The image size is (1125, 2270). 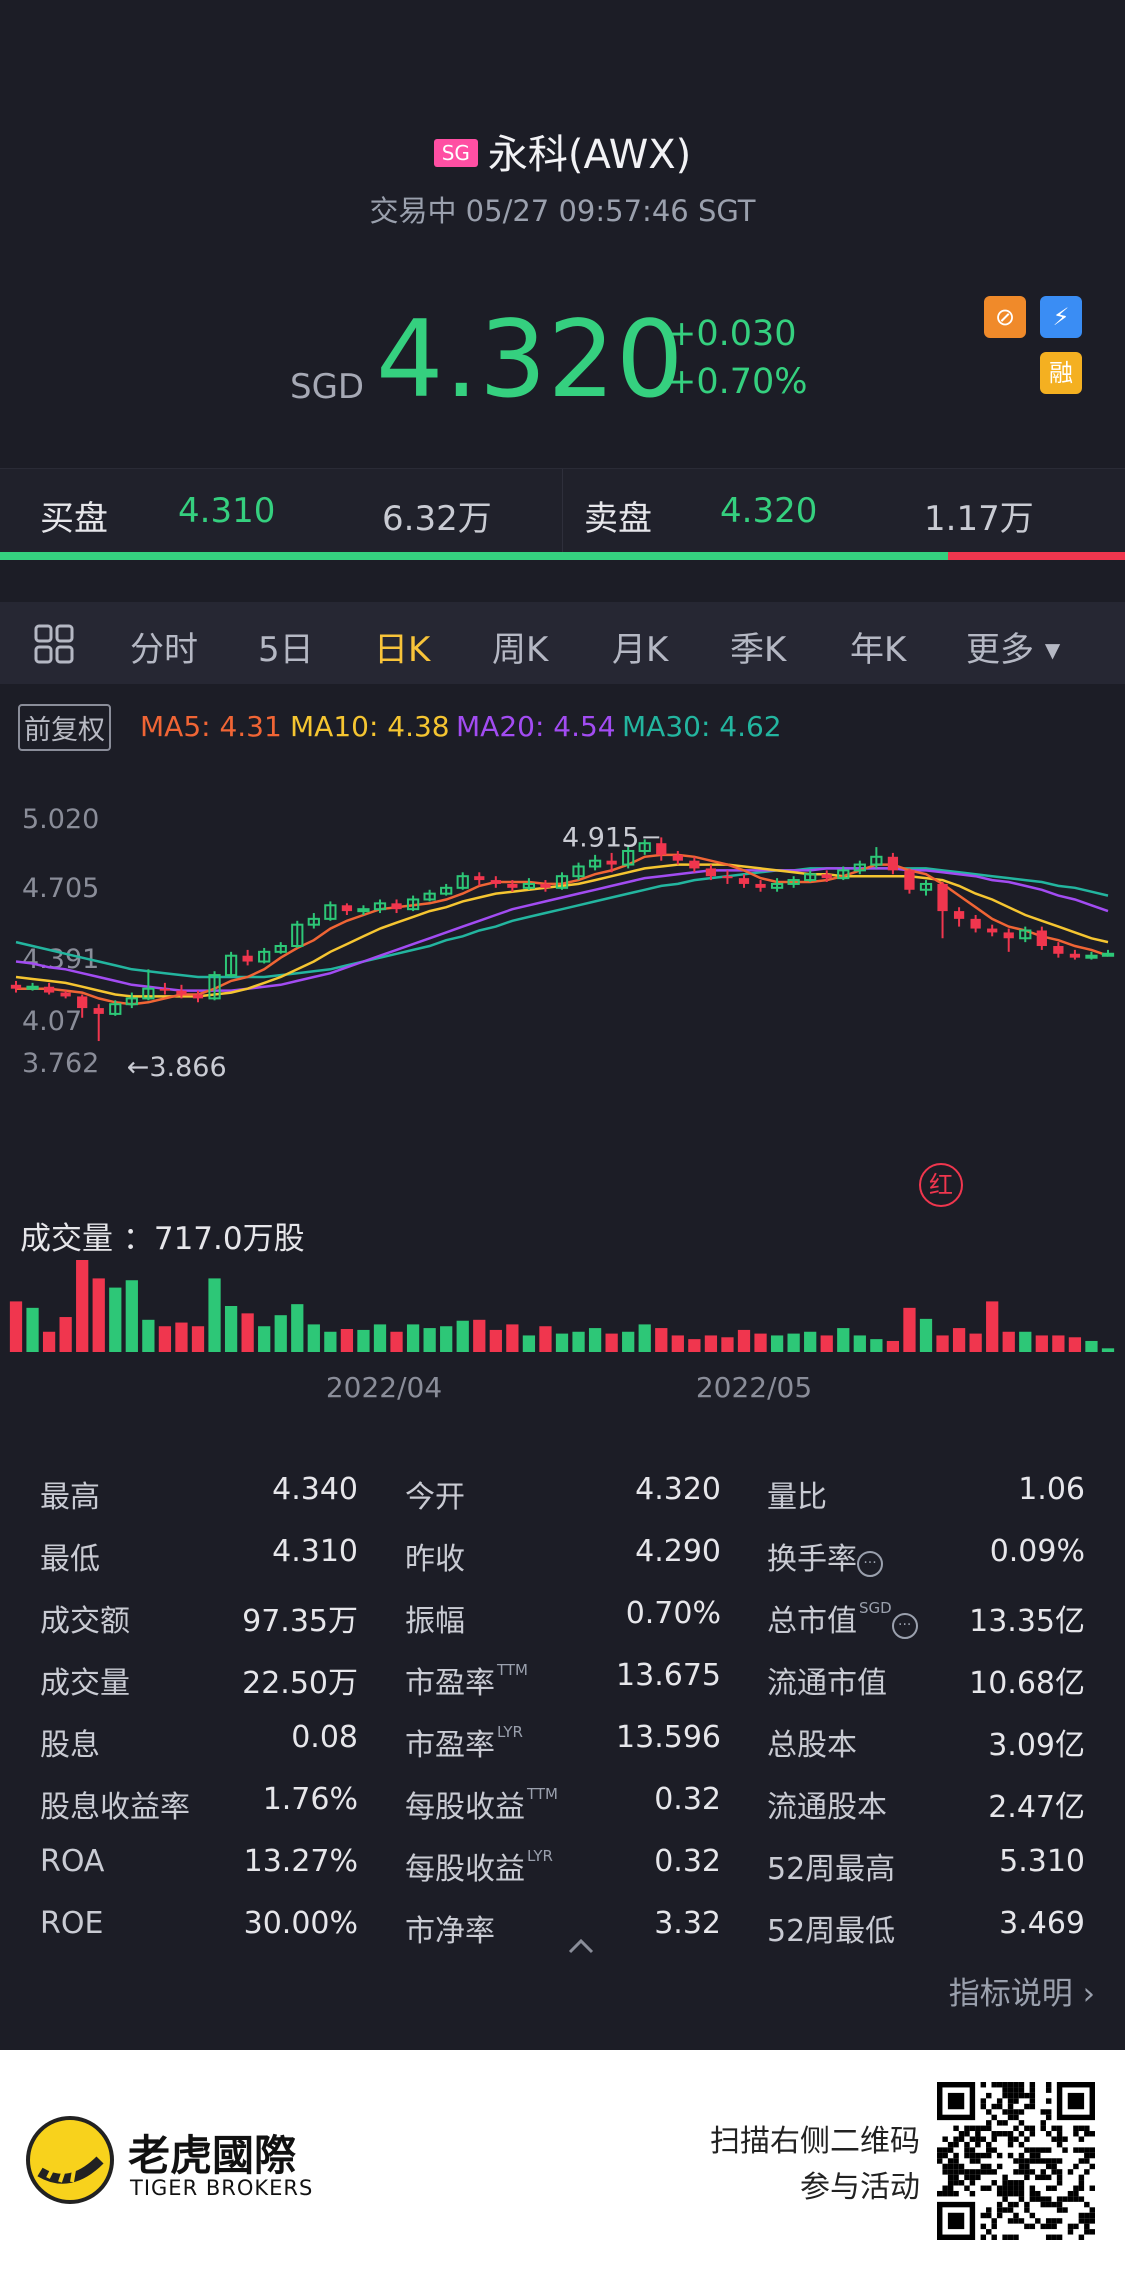 I want to click on tab-intraday: 分时, so click(x=164, y=650).